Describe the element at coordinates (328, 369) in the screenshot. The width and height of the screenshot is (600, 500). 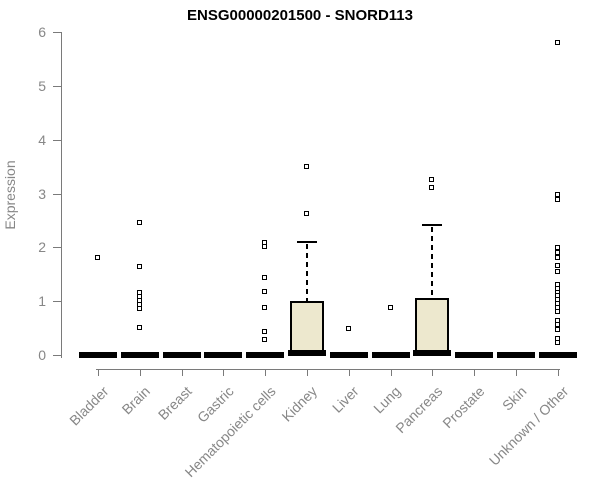
I see `x-axis-line` at that location.